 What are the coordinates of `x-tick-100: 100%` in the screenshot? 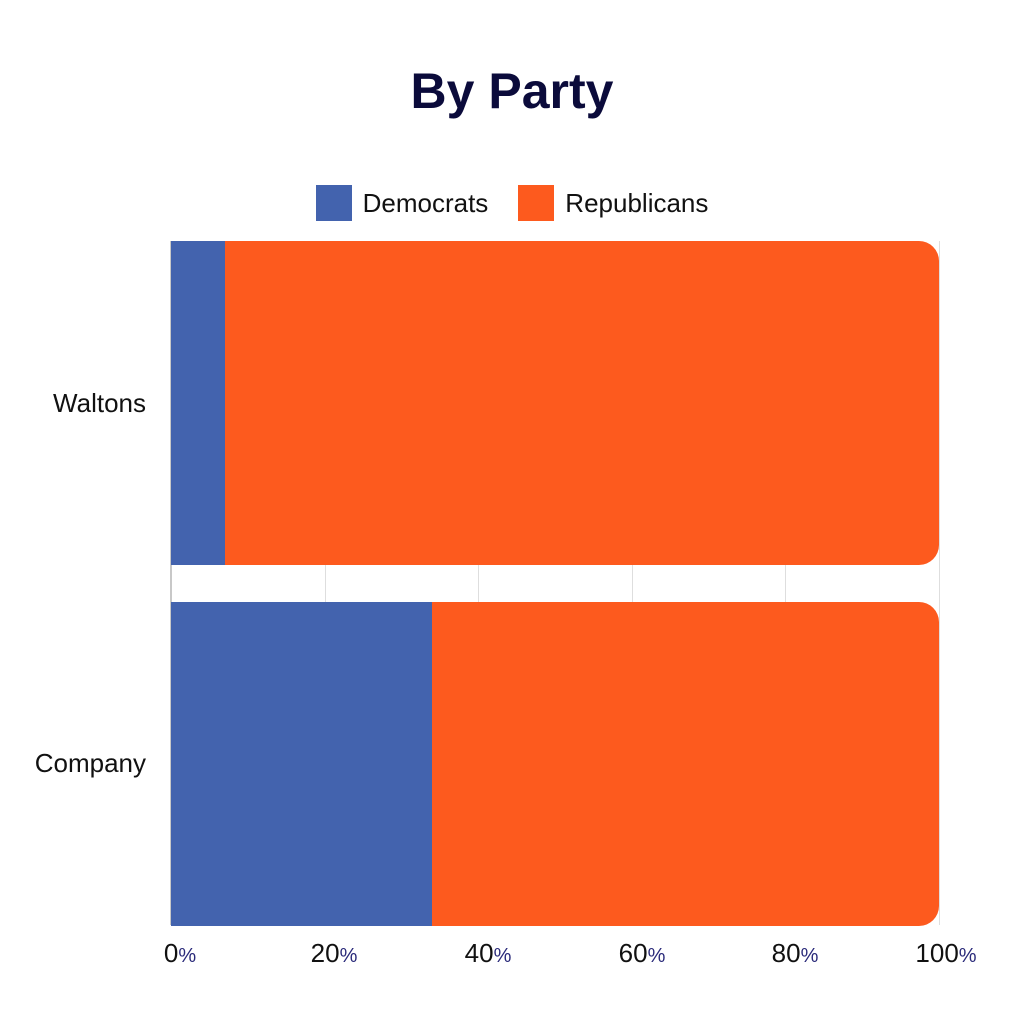 It's located at (946, 953).